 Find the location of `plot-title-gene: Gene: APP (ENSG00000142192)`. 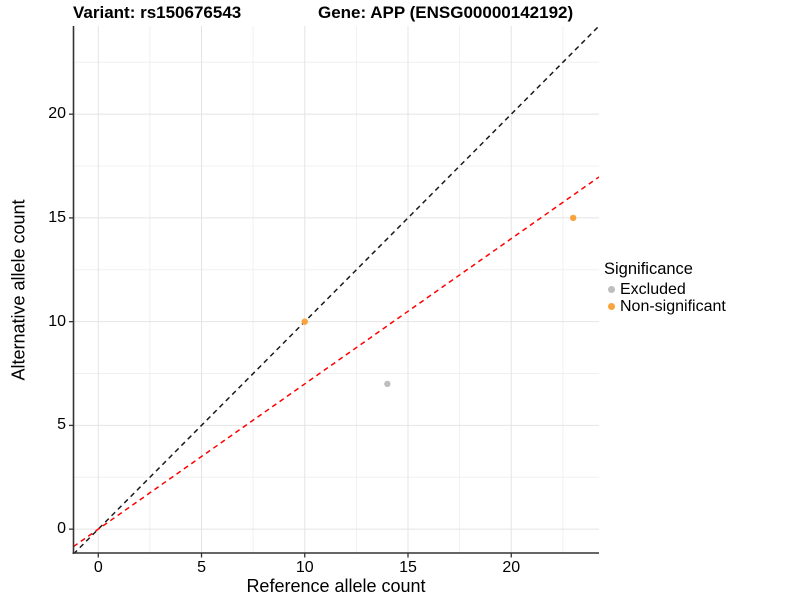

plot-title-gene: Gene: APP (ENSG00000142192) is located at coordinates (446, 12).